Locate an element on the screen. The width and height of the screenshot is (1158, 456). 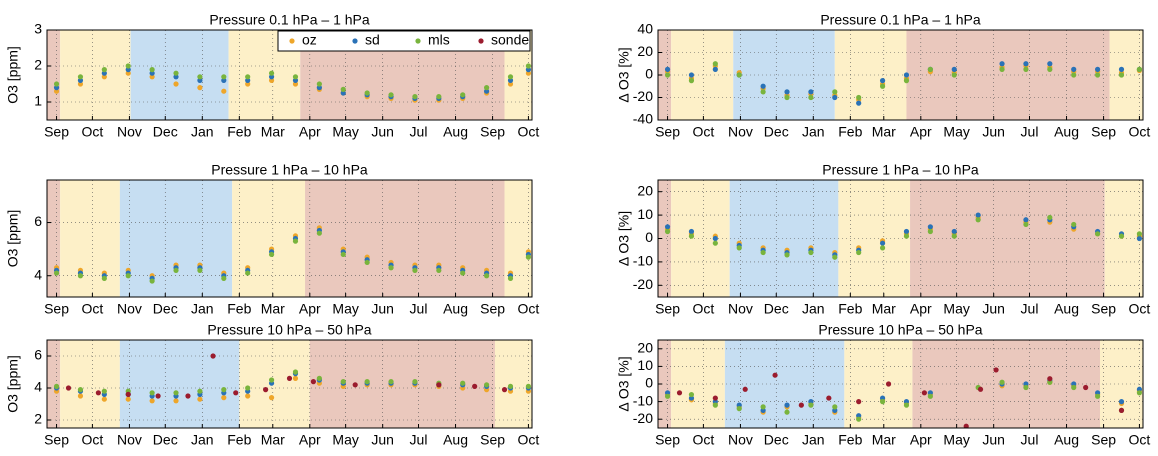
y-tick-label: 2 is located at coordinates (38, 419).